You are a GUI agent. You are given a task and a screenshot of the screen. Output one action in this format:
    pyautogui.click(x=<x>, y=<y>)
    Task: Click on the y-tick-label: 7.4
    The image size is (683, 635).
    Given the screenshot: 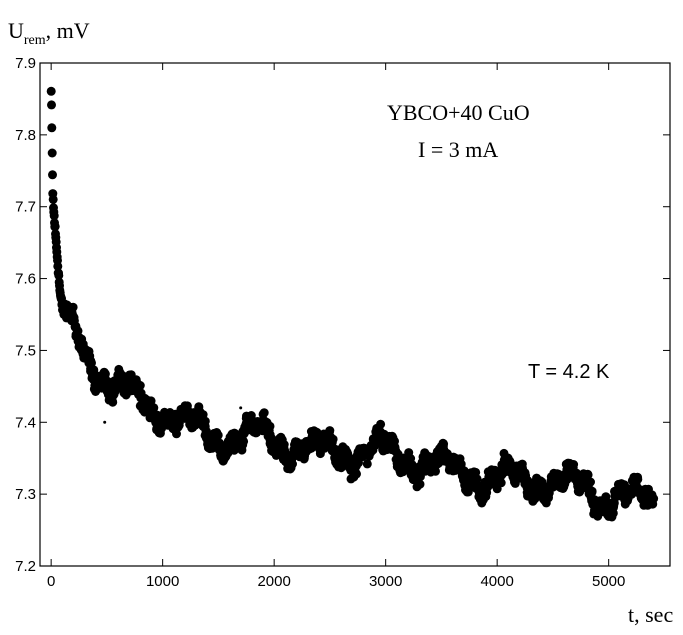 What is the action you would take?
    pyautogui.click(x=25, y=422)
    